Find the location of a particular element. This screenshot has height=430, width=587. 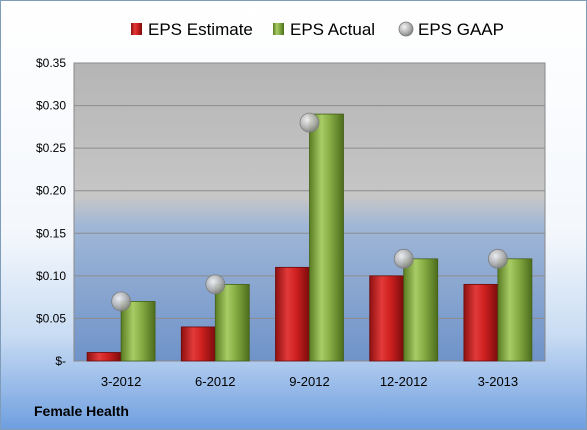

x-category-label: 3-2012 is located at coordinates (121, 381).